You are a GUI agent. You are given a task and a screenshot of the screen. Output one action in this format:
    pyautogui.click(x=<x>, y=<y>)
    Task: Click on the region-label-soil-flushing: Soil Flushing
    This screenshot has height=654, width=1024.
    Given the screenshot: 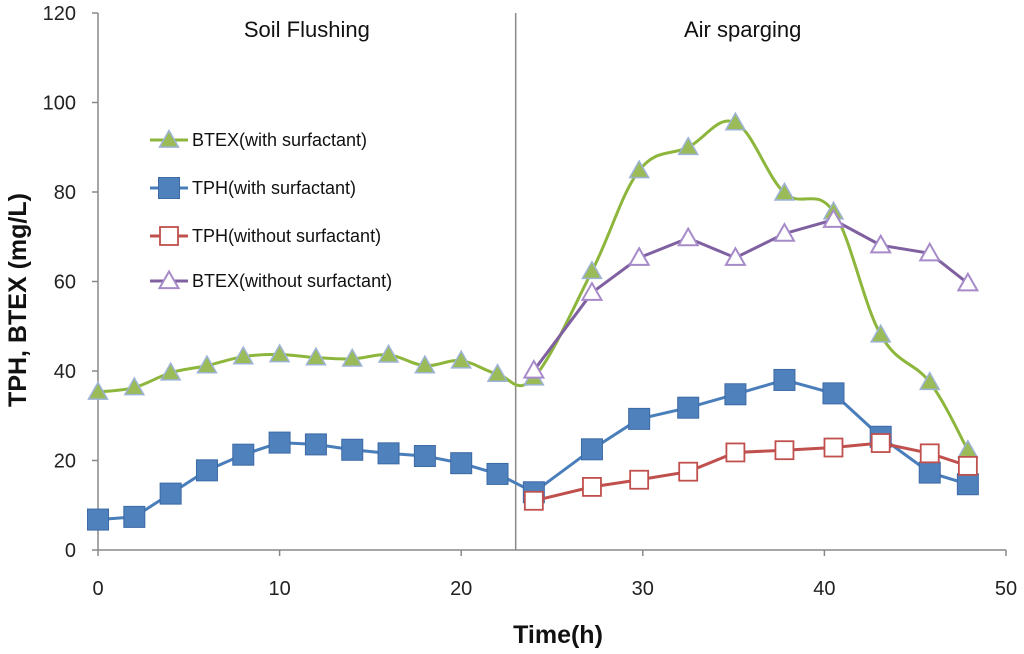 What is the action you would take?
    pyautogui.click(x=307, y=29)
    